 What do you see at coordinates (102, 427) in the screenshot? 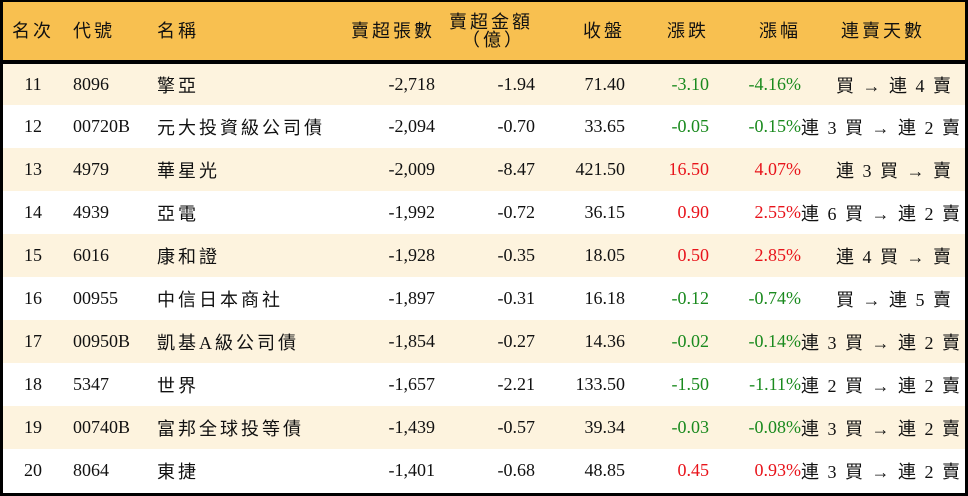
I see `cell-code: 00740B` at bounding box center [102, 427].